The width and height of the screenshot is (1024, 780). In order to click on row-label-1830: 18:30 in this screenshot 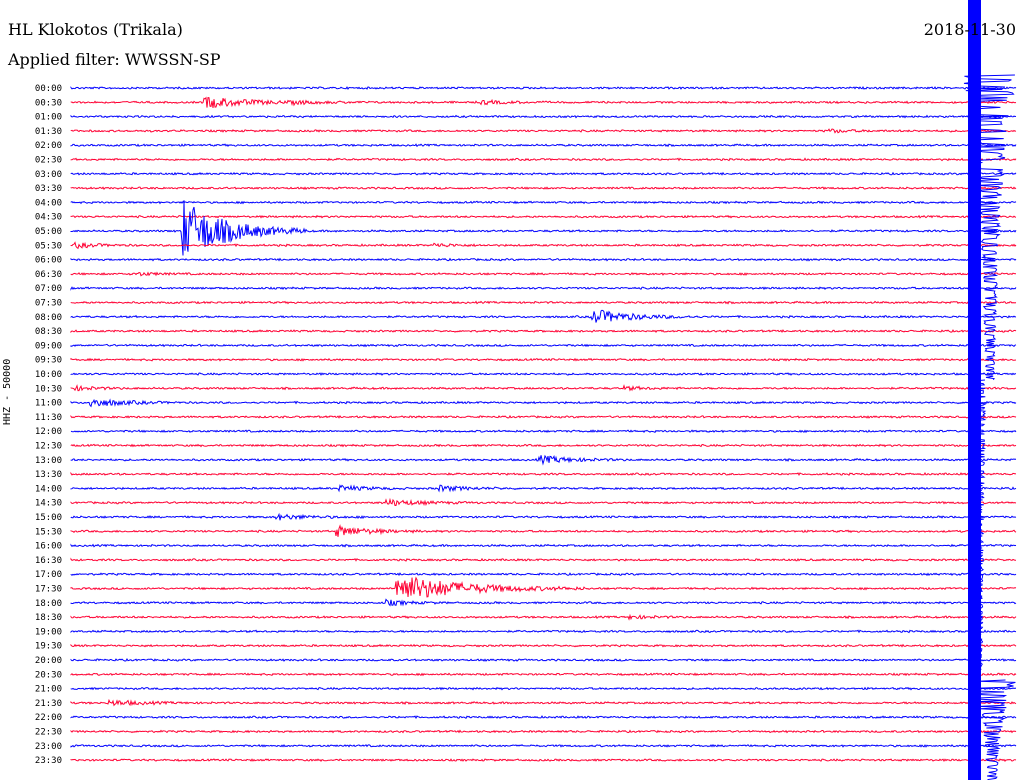, I will do `click(48, 618)`.